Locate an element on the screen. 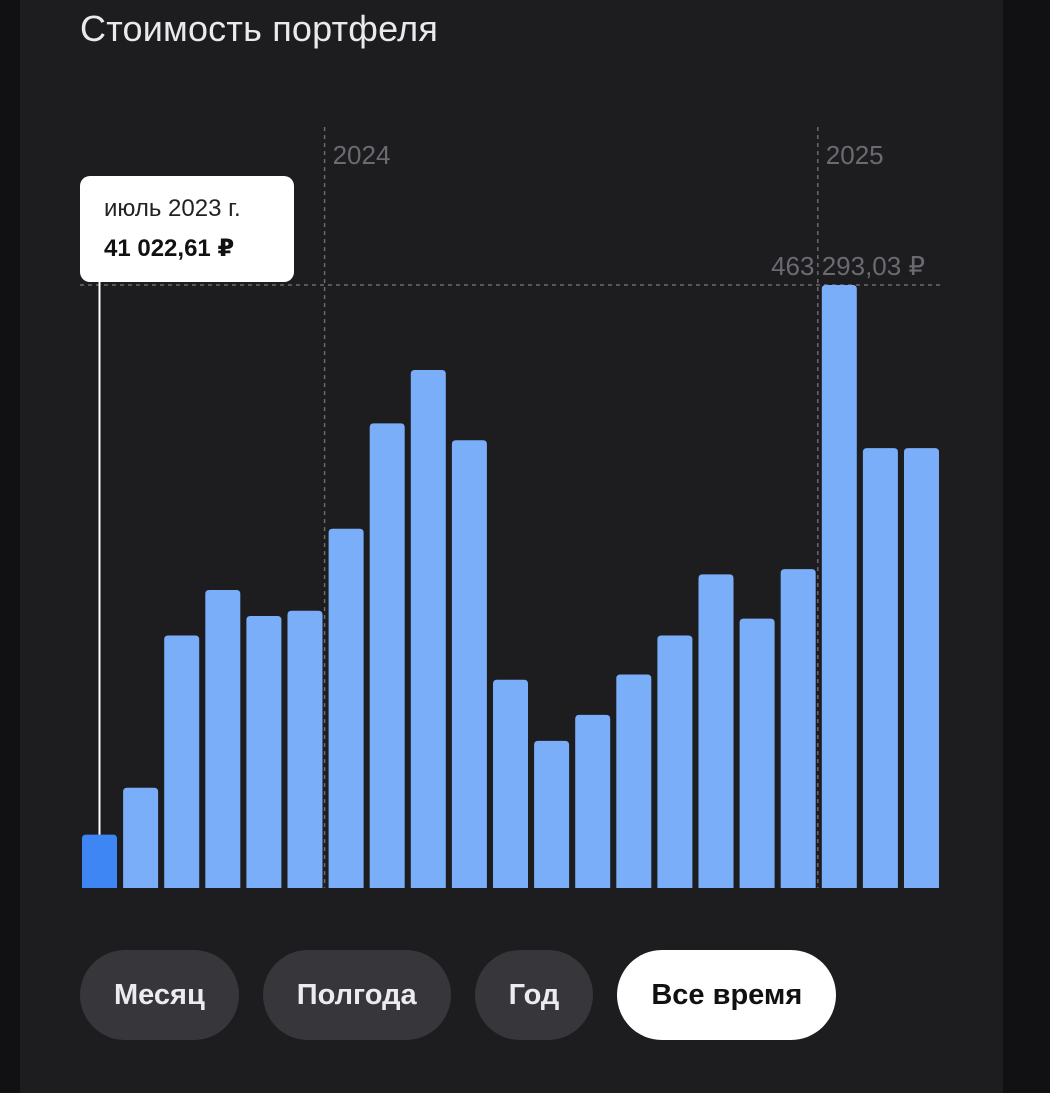  year-marker-label: 2024 is located at coordinates (362, 155).